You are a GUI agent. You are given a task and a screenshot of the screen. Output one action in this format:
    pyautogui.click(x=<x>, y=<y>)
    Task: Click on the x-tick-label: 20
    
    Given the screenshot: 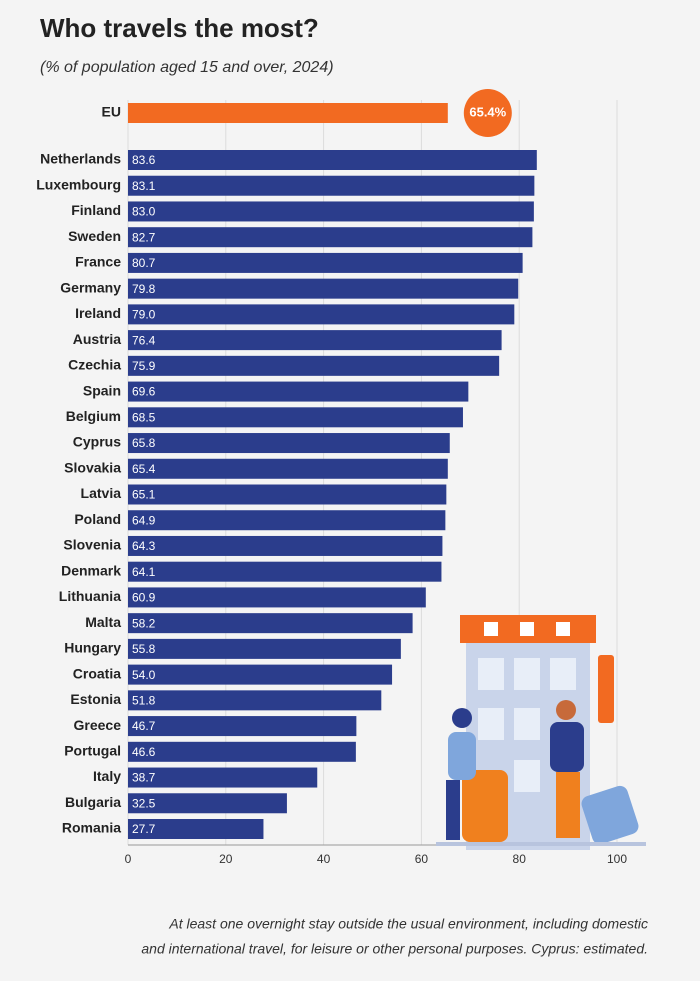 What is the action you would take?
    pyautogui.click(x=226, y=859)
    